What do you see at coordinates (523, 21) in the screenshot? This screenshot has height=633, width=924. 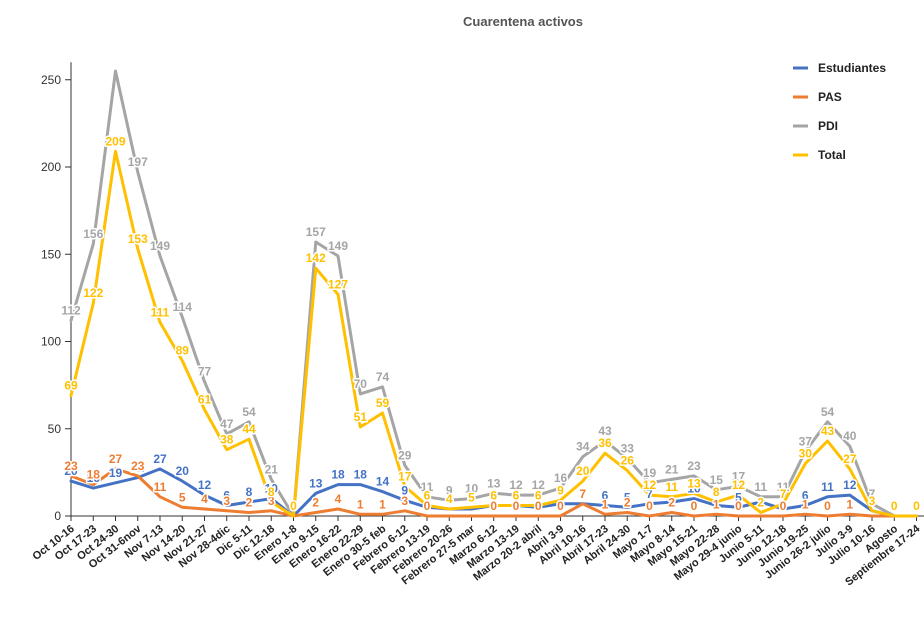 I see `chart-title: Cuarentena activos` at bounding box center [523, 21].